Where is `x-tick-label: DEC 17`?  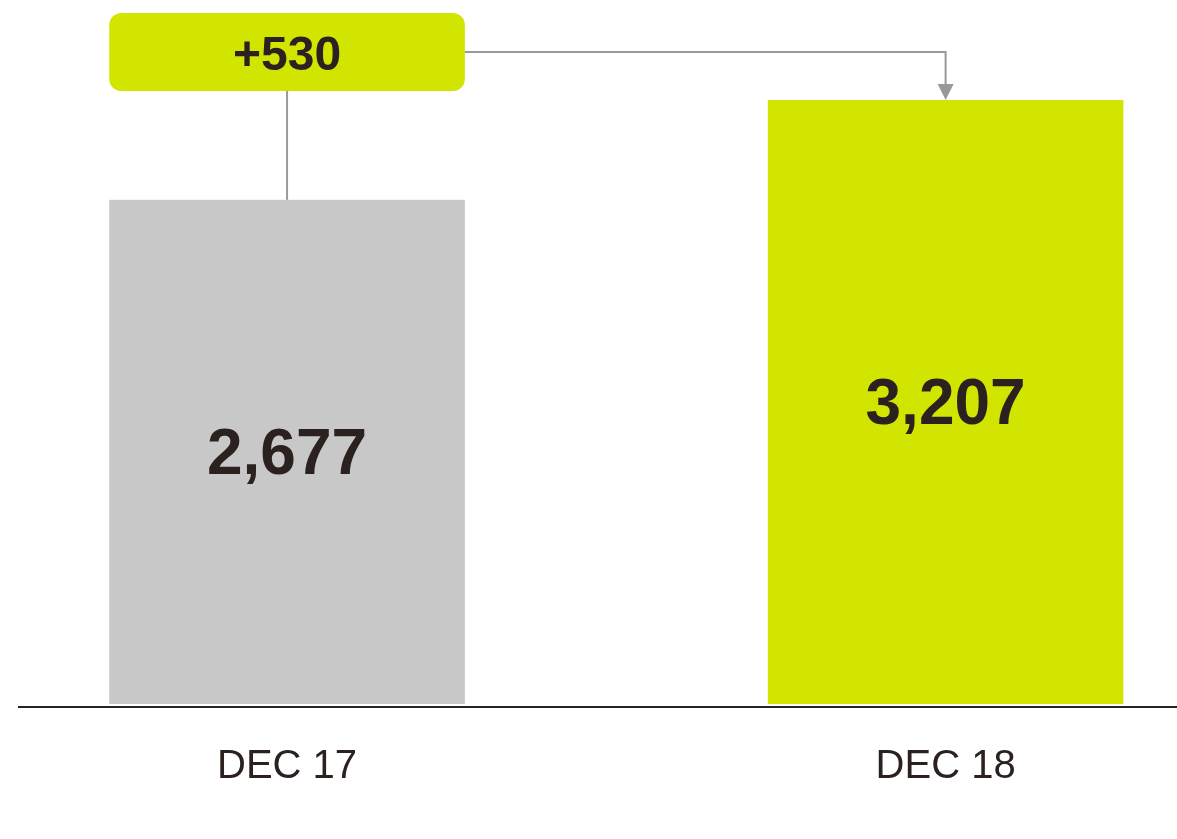 x-tick-label: DEC 17 is located at coordinates (287, 764).